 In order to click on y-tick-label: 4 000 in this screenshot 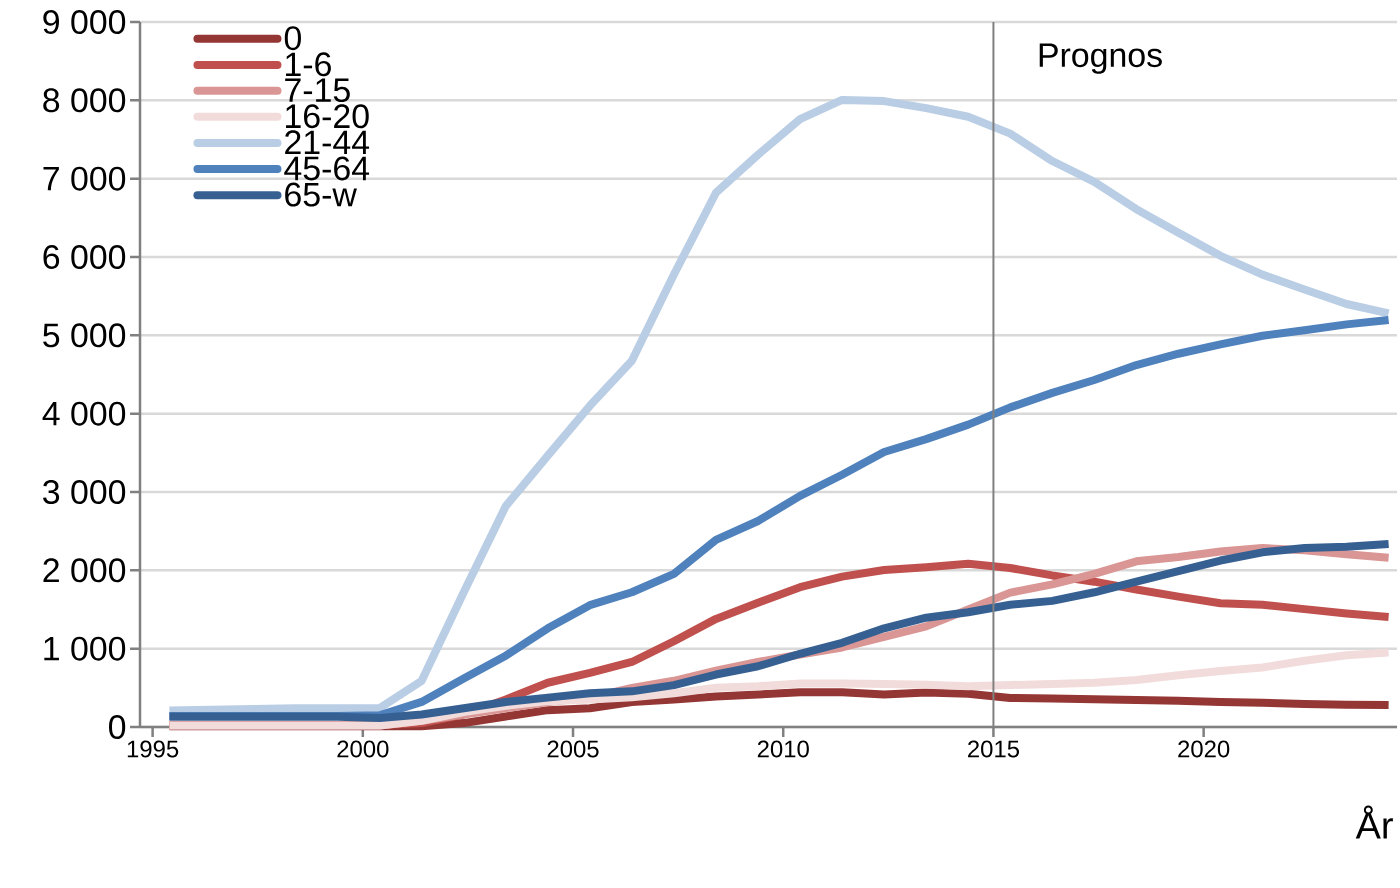, I will do `click(84, 413)`.